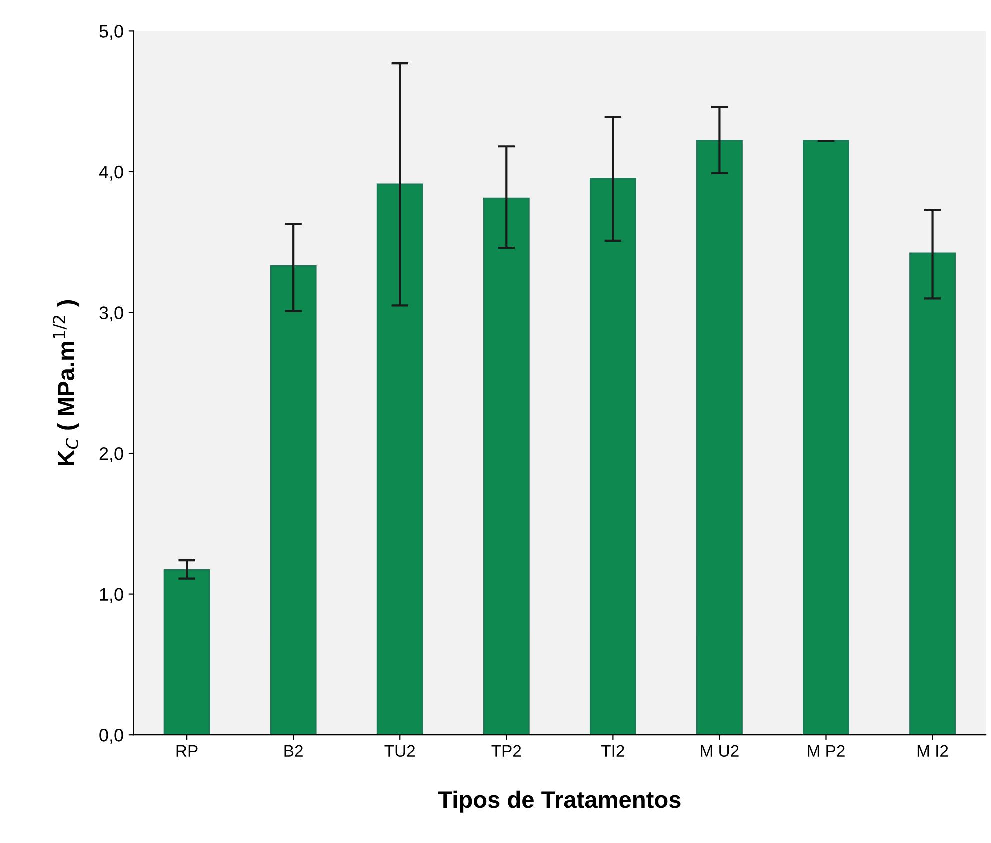 Image resolution: width=991 pixels, height=843 pixels. What do you see at coordinates (112, 32) in the screenshot?
I see `y-tick-label: 5,0` at bounding box center [112, 32].